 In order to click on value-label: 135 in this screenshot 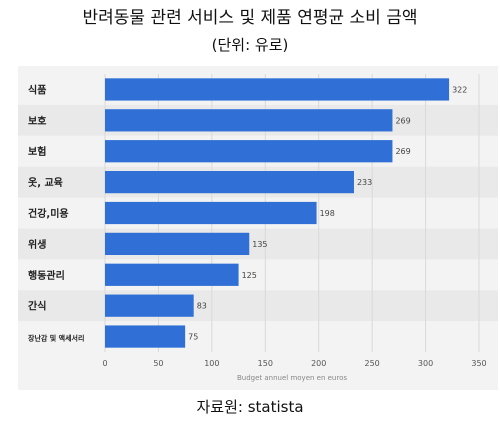, I will do `click(259, 244)`.